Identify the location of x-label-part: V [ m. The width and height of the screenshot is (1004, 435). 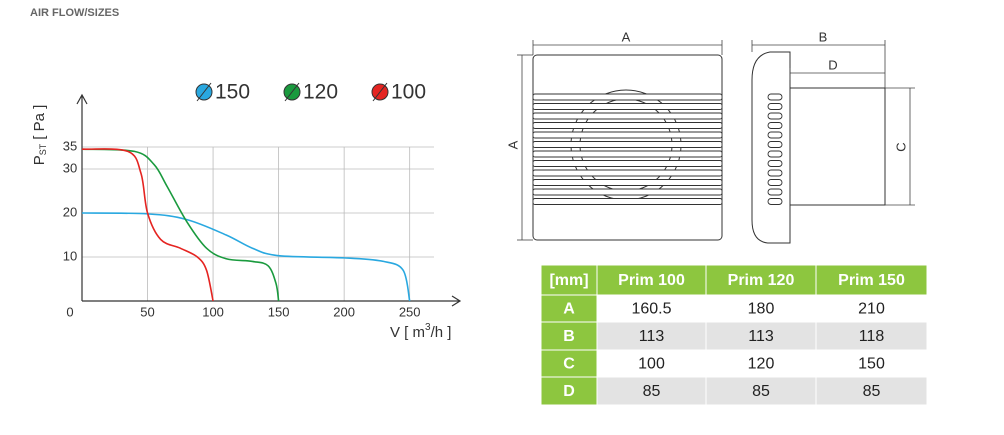
(407, 332).